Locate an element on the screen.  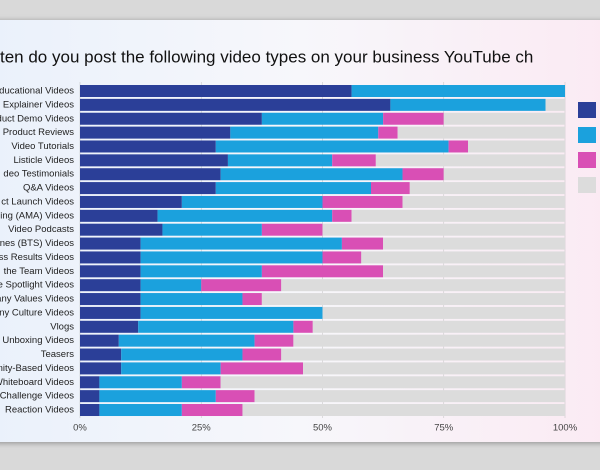
category-label: Whiteboard Videos is located at coordinates (37, 382).